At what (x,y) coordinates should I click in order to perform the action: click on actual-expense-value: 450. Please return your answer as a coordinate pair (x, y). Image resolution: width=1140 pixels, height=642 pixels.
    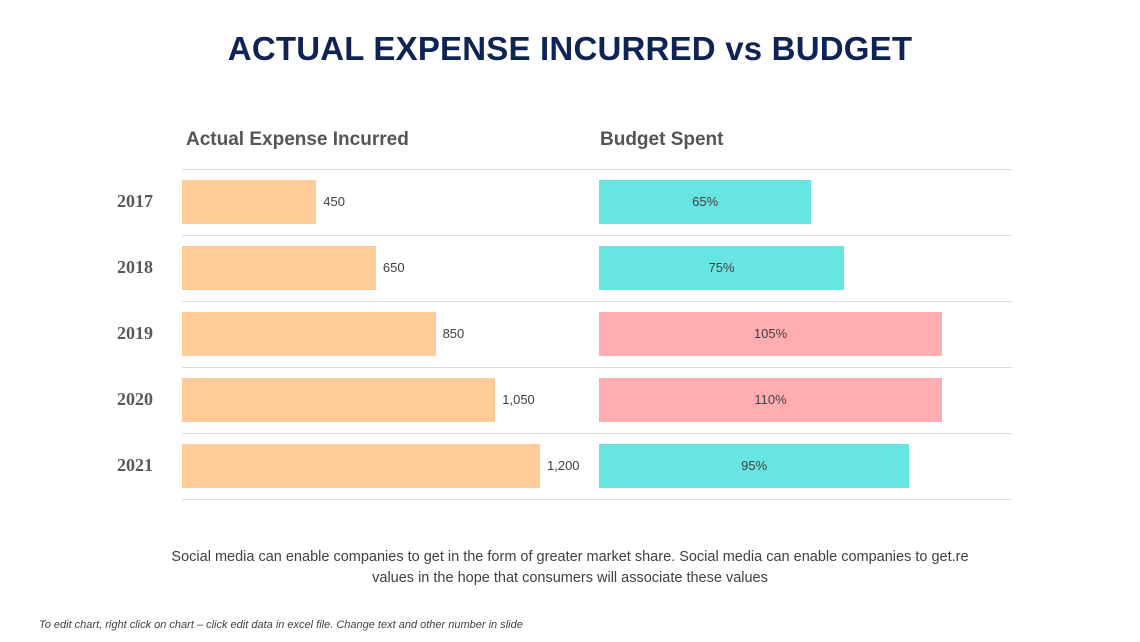
    Looking at the image, I should click on (334, 201).